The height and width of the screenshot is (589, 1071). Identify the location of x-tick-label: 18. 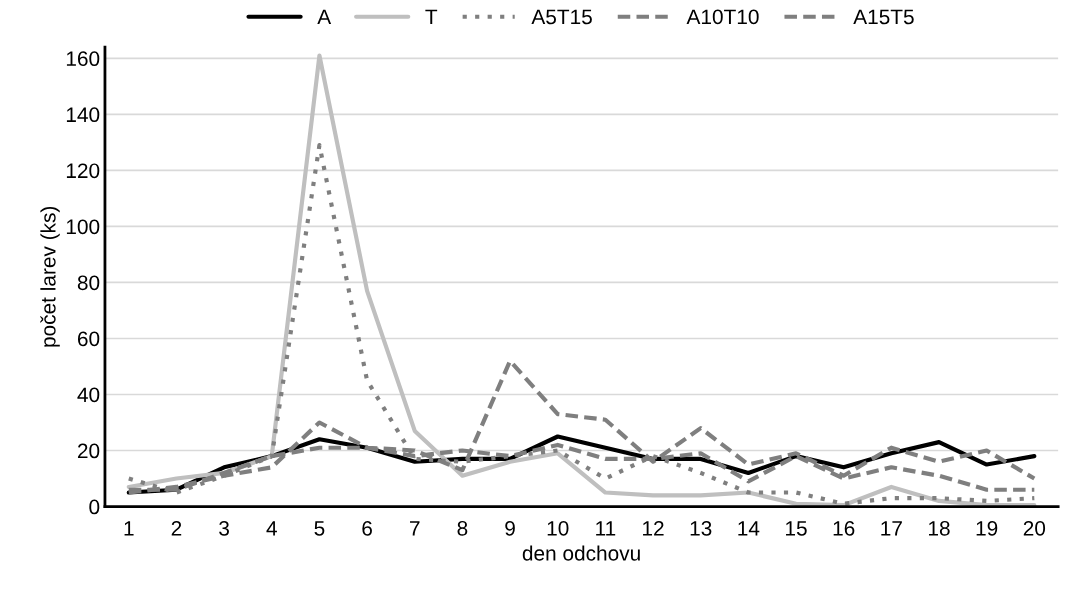
(939, 528).